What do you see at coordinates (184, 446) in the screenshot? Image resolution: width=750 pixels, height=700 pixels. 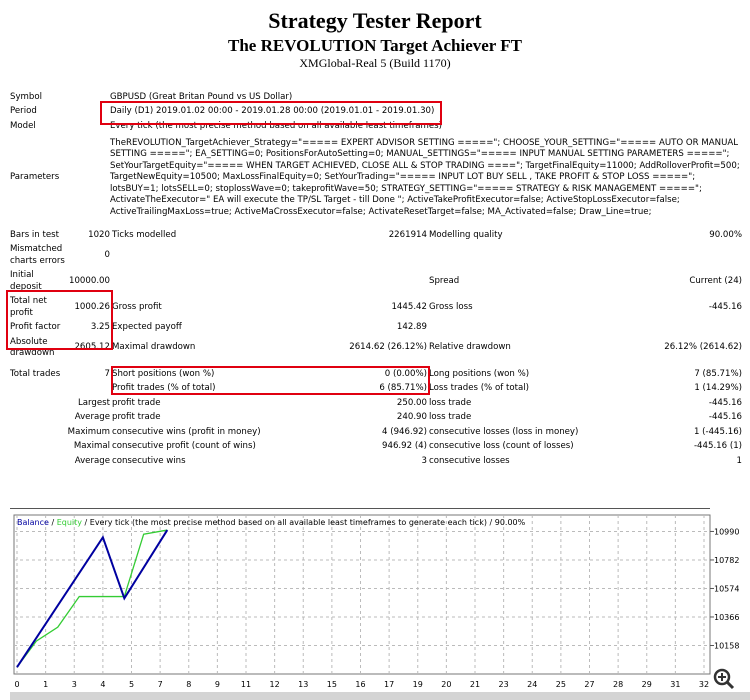 I see `mcp-label: consecutive profit (count of wins)` at bounding box center [184, 446].